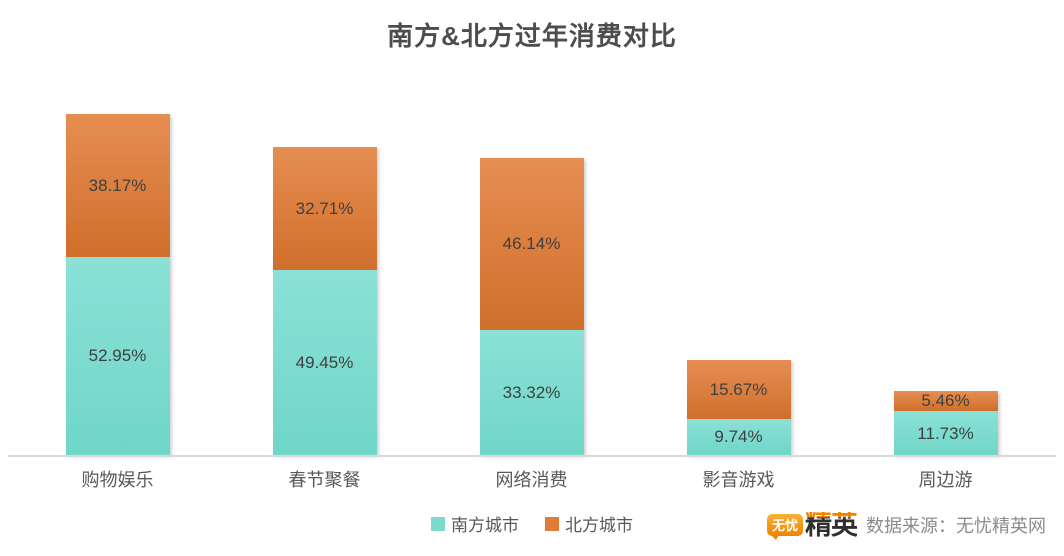 The height and width of the screenshot is (556, 1064). I want to click on legend: 南方城市 北方城市, so click(532, 523).